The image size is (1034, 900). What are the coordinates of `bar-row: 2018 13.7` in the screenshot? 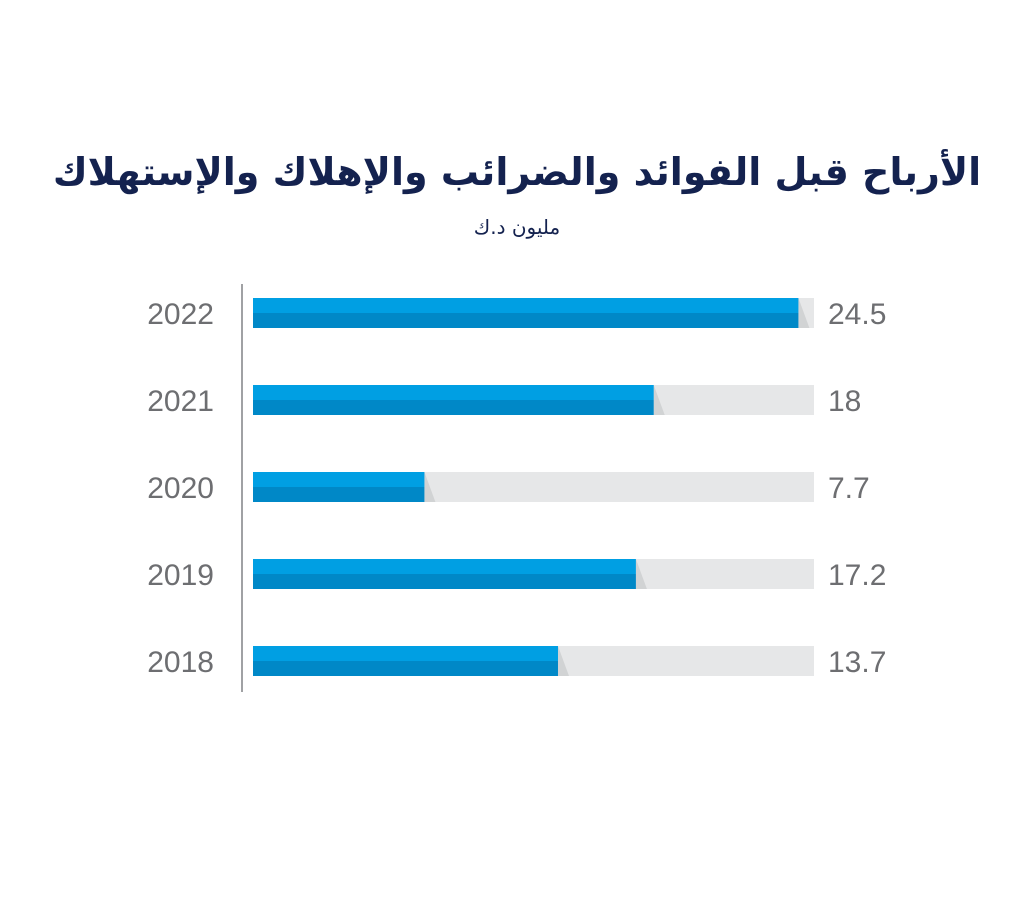 It's located at (516, 662).